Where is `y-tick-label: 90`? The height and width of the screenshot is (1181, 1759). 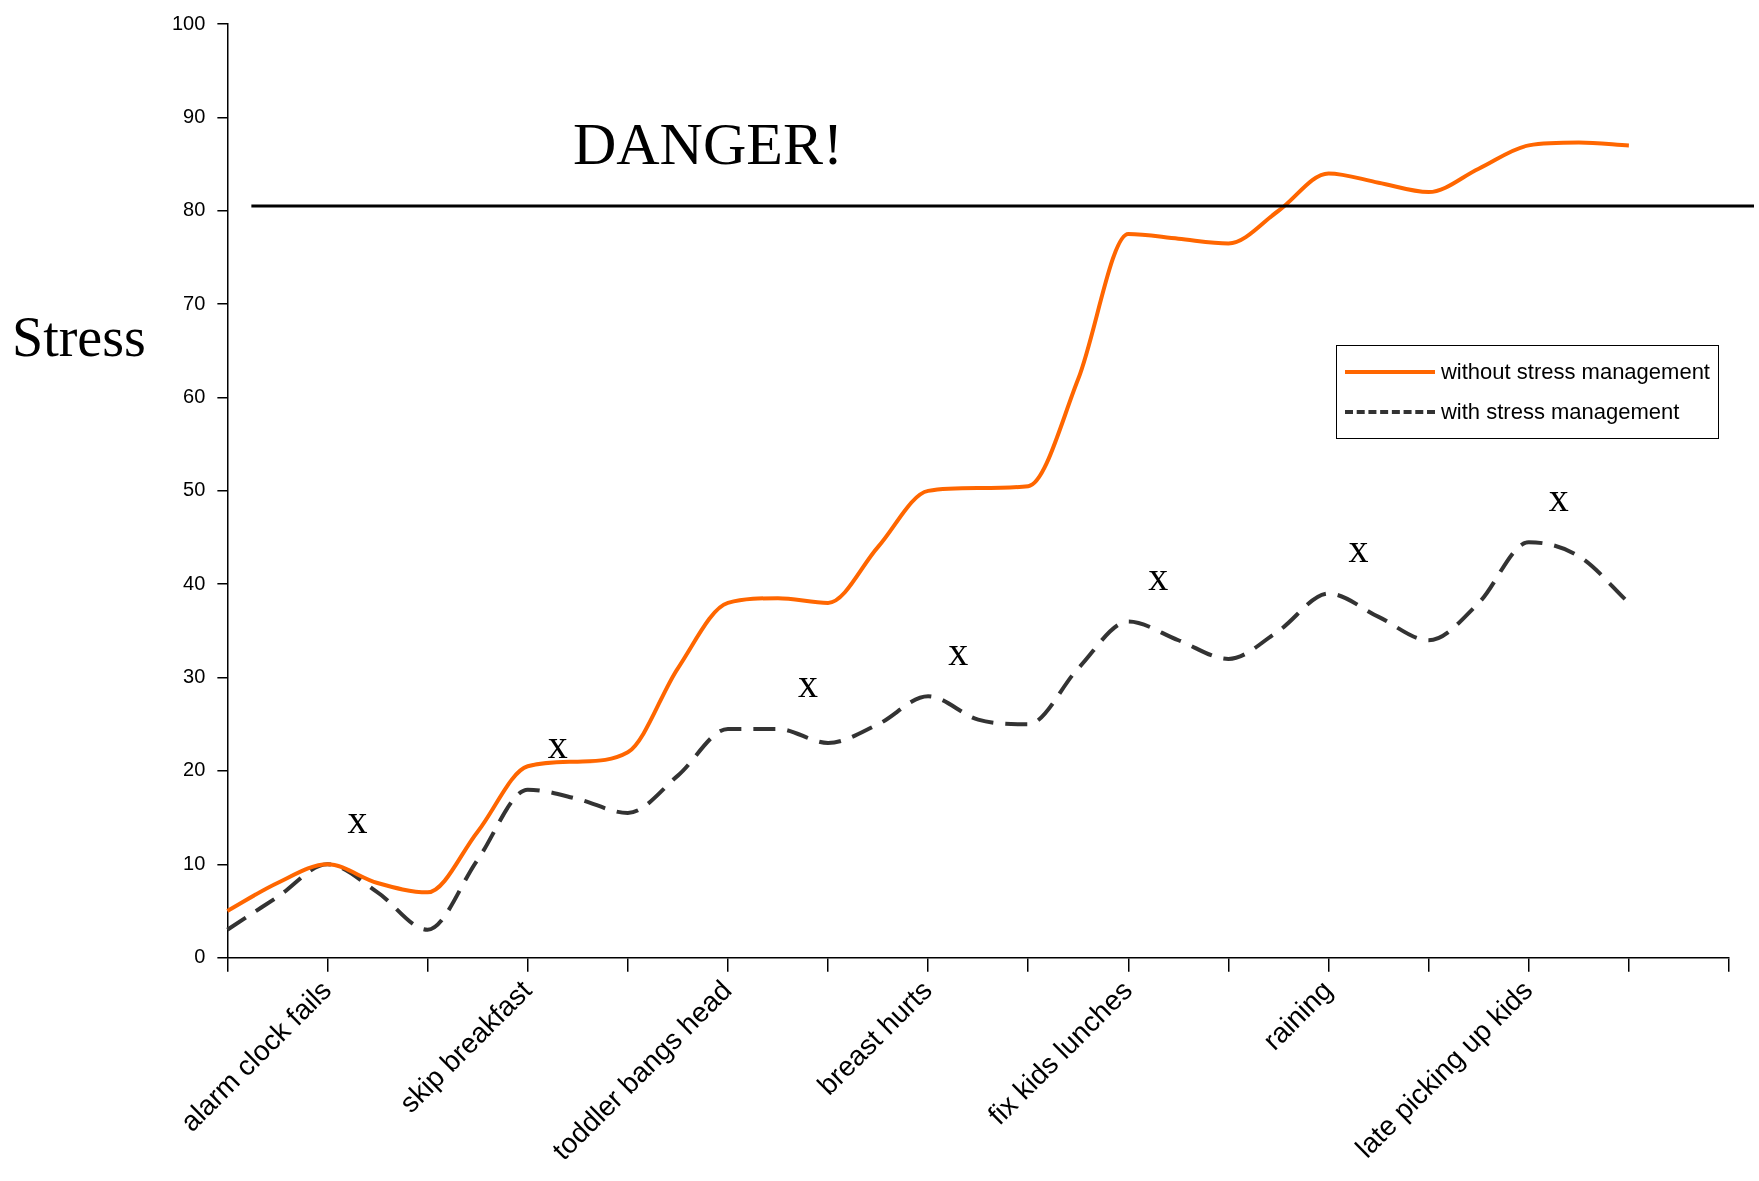
y-tick-label: 90 is located at coordinates (194, 115).